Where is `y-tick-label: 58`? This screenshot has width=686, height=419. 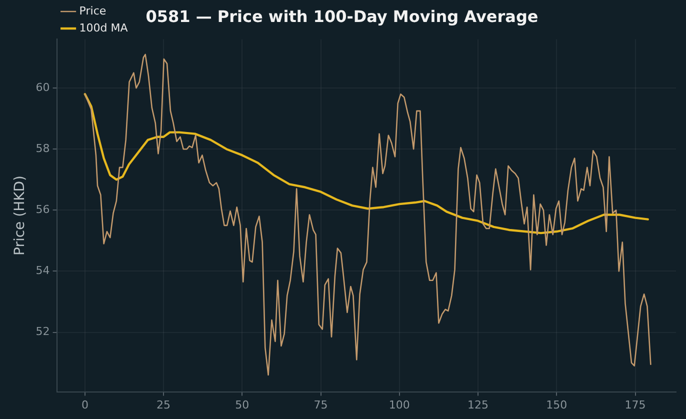
y-tick-label: 58 is located at coordinates (43, 148).